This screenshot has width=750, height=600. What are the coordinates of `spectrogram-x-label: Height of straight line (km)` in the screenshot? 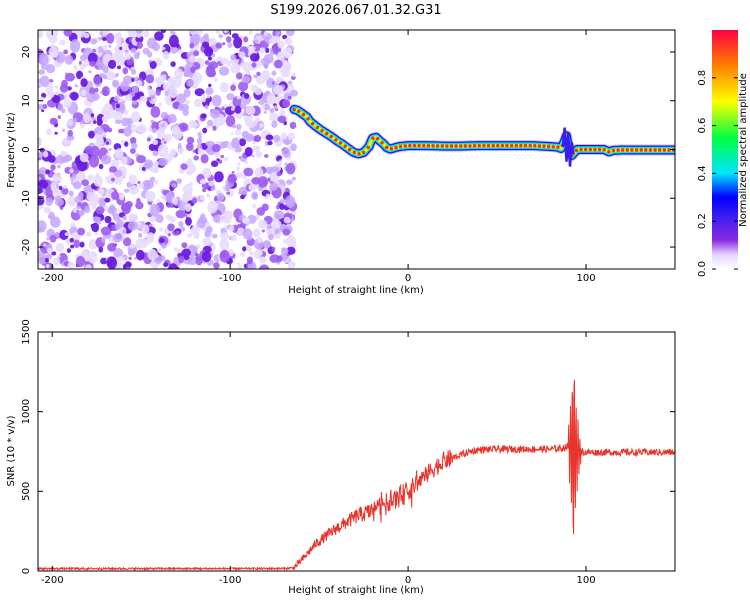 It's located at (356, 290).